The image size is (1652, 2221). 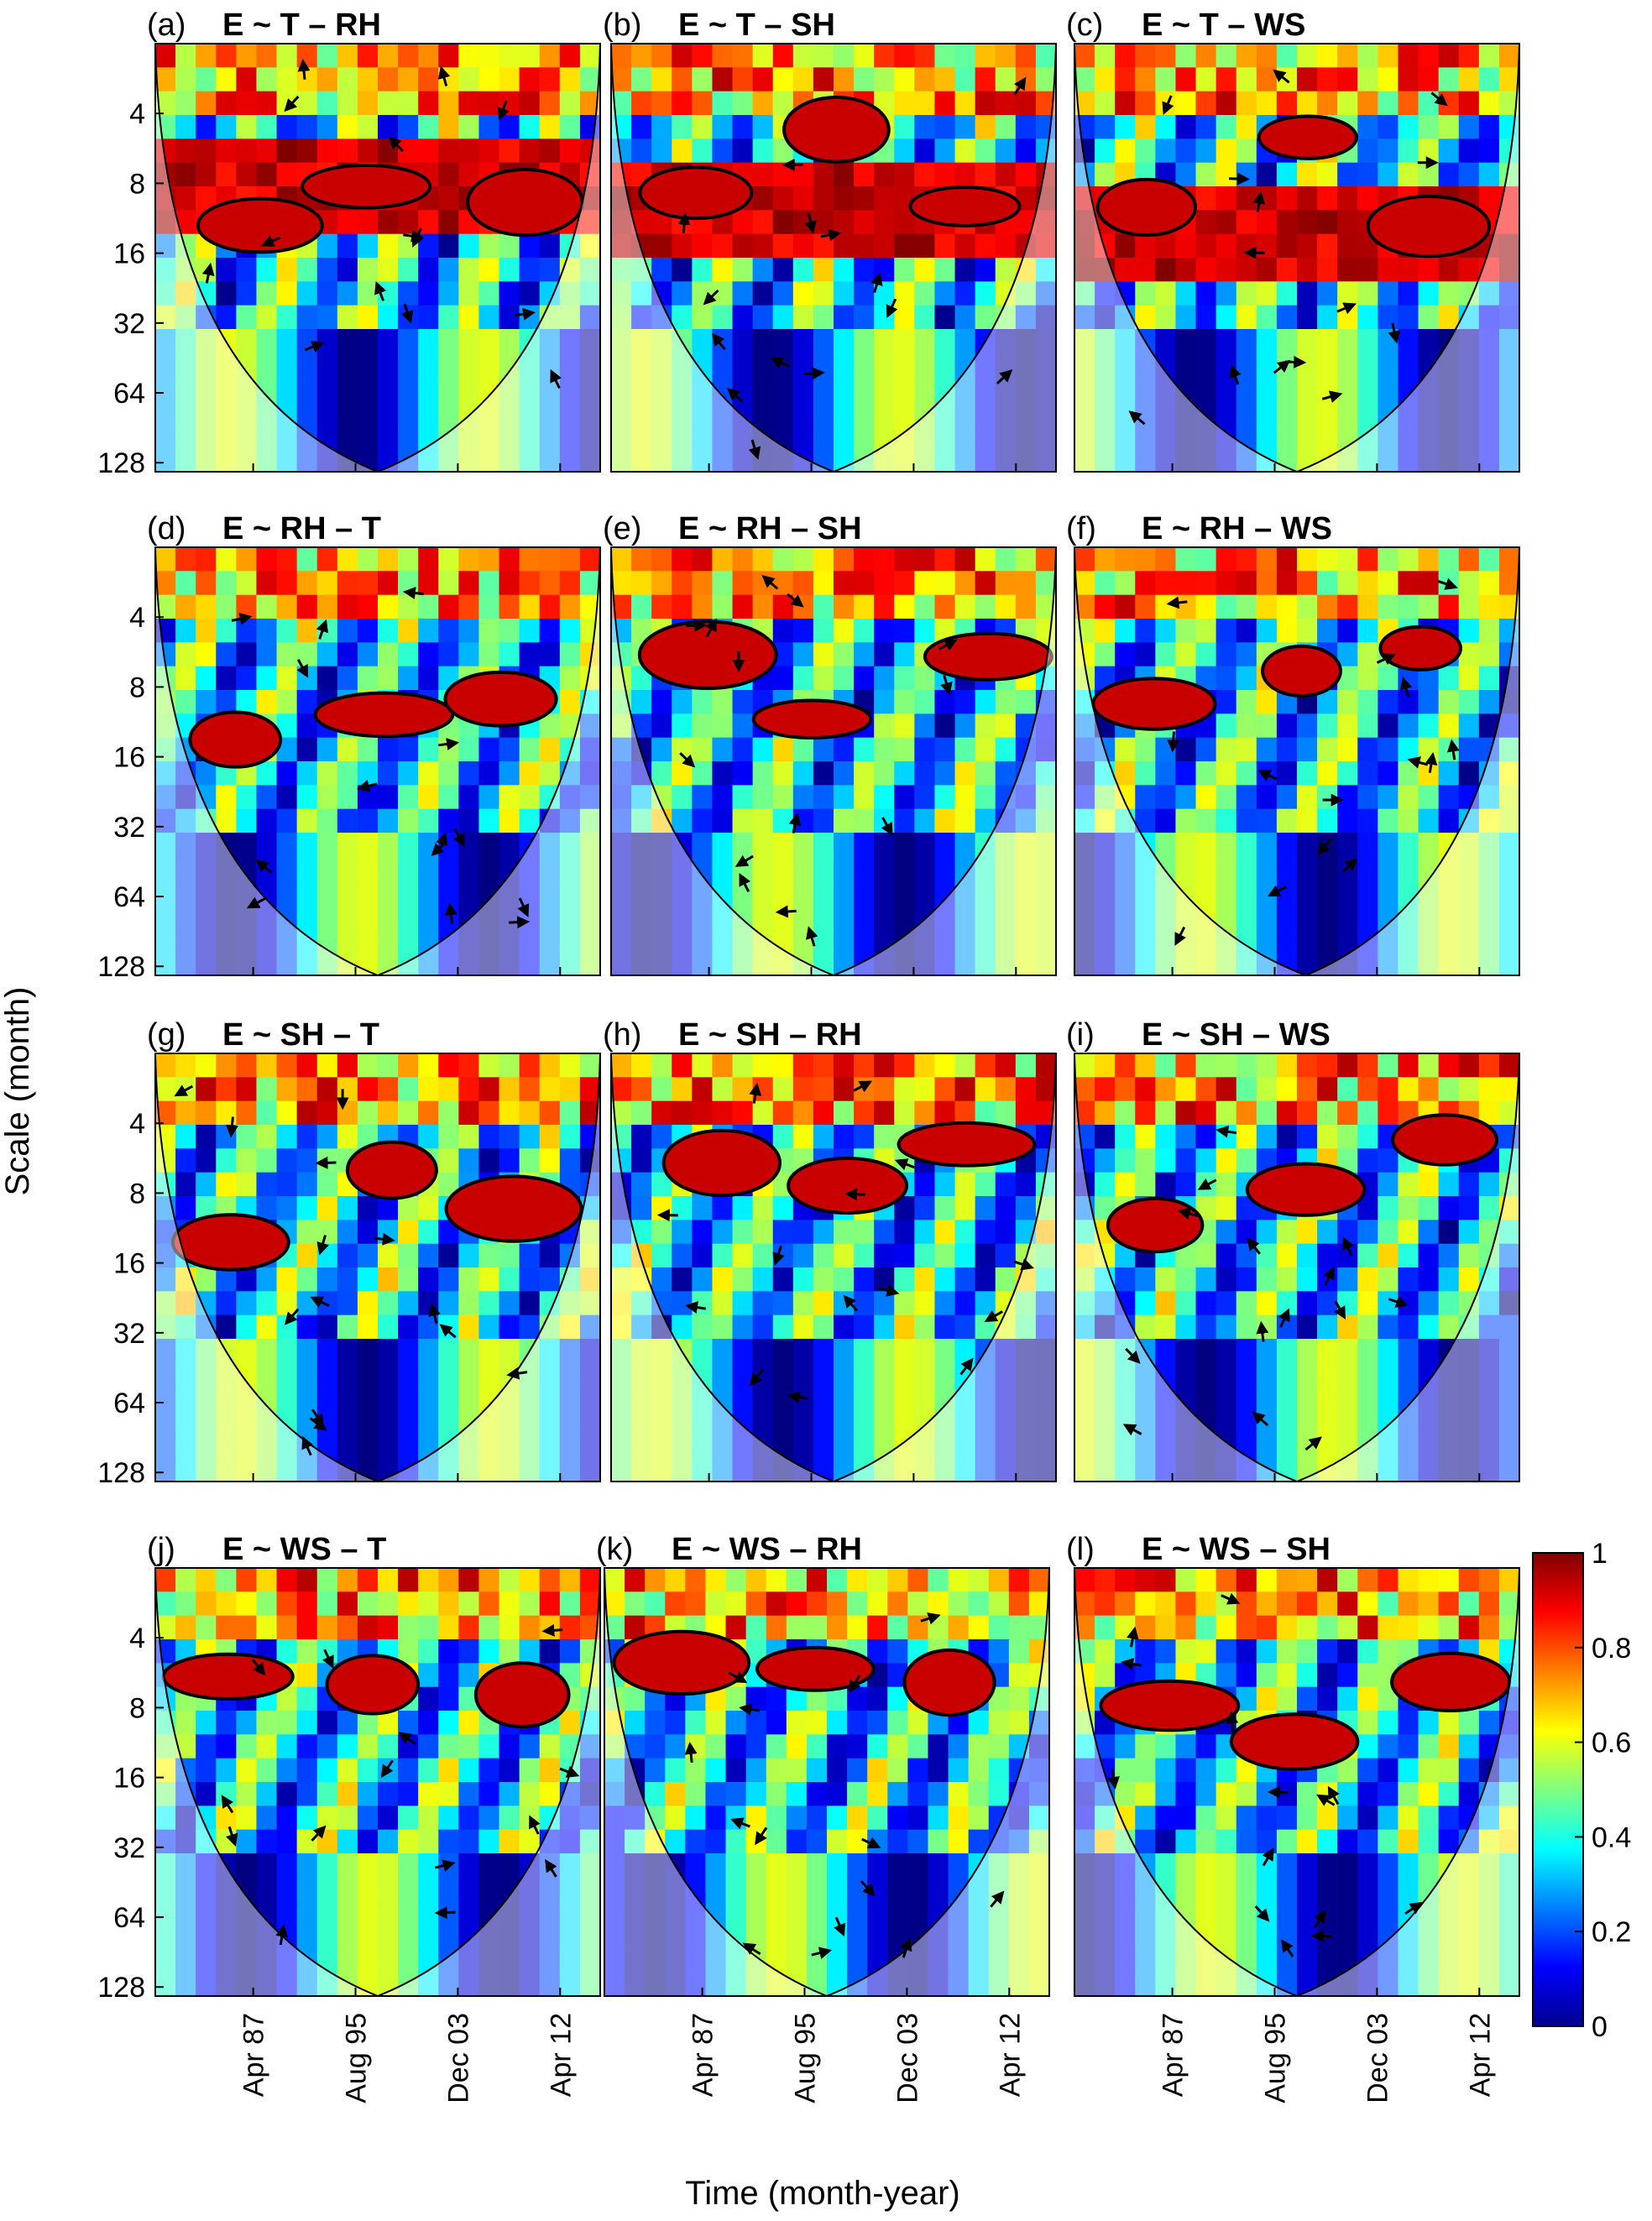 What do you see at coordinates (1600, 2027) in the screenshot?
I see `colorbar-tick-label: 0` at bounding box center [1600, 2027].